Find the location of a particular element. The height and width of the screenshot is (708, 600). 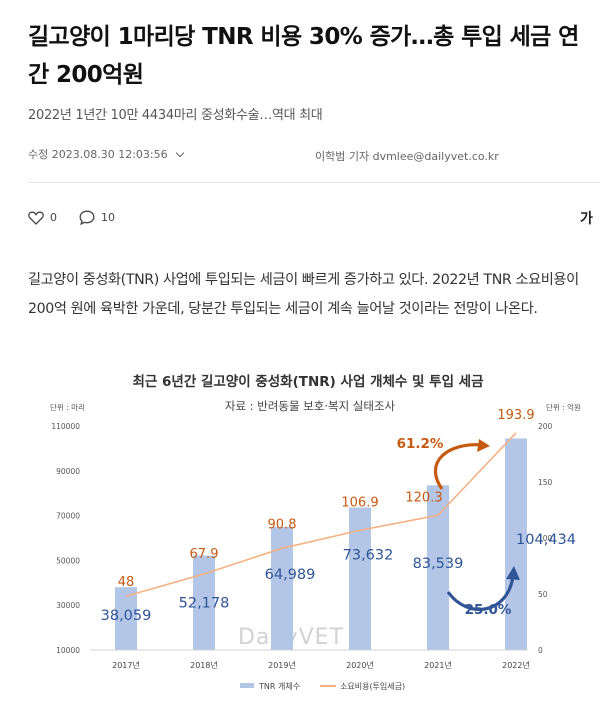

speech-bubble-icon is located at coordinates (87, 217).